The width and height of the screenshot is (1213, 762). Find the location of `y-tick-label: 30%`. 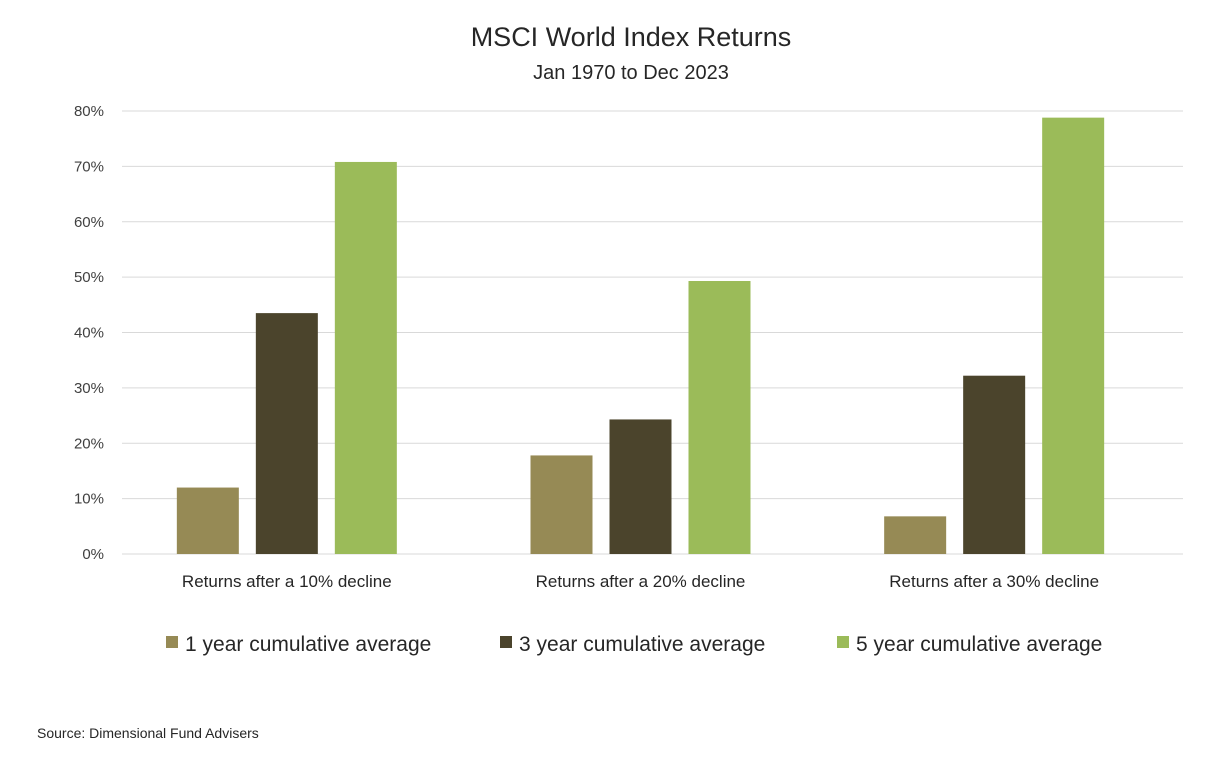

y-tick-label: 30% is located at coordinates (89, 388).